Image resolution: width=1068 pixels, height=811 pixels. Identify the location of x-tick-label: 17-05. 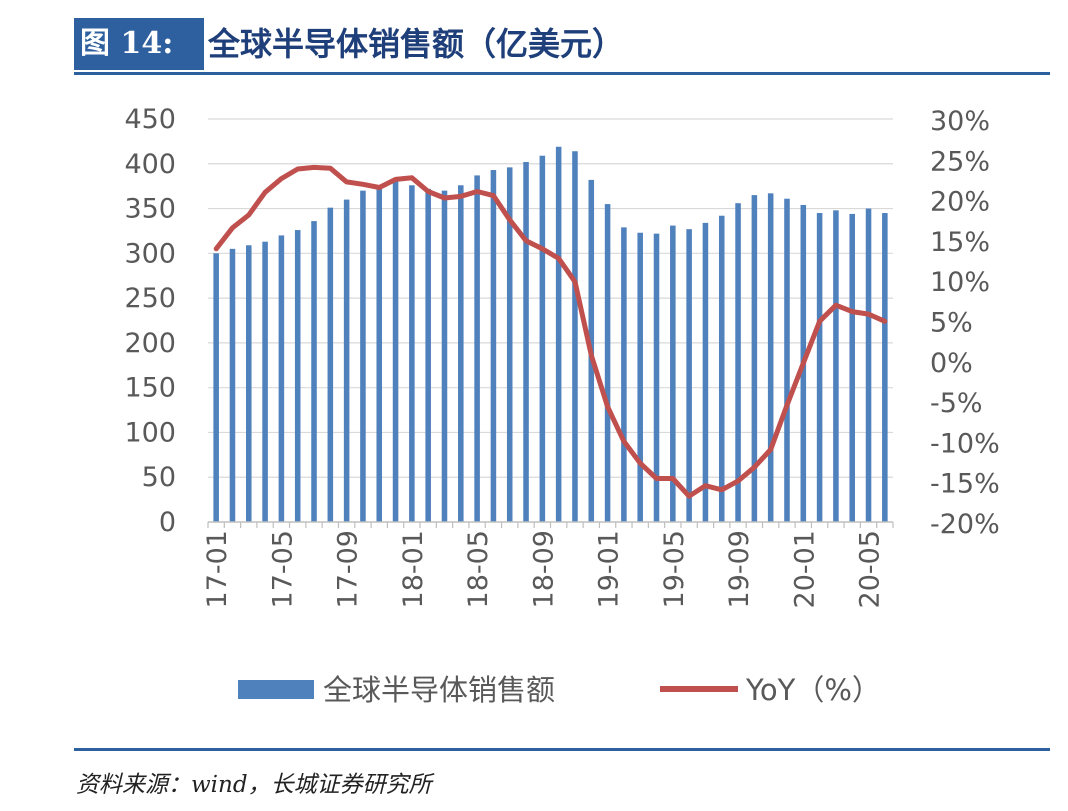
(282, 569).